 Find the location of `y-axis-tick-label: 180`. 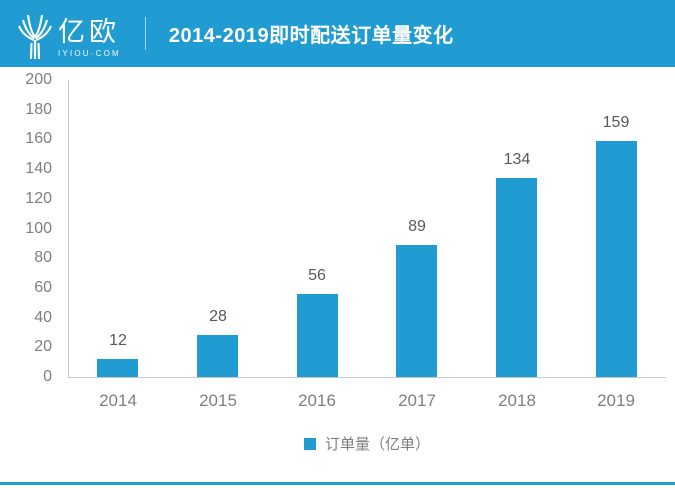

y-axis-tick-label: 180 is located at coordinates (38, 109).